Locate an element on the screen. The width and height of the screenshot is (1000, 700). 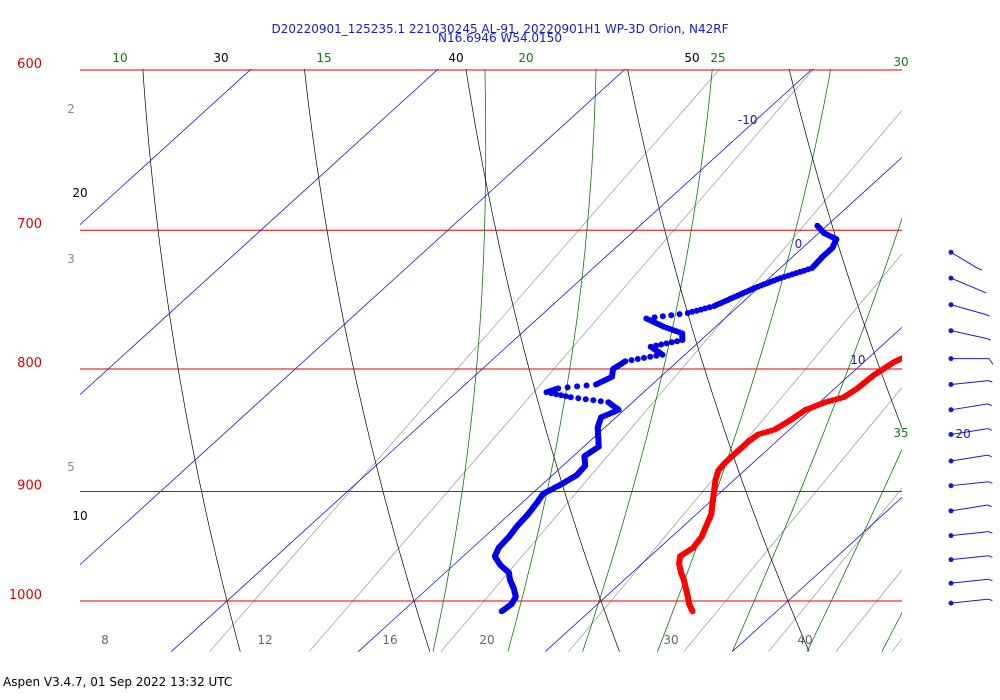
bottom-tick-16: 16 is located at coordinates (389, 640).